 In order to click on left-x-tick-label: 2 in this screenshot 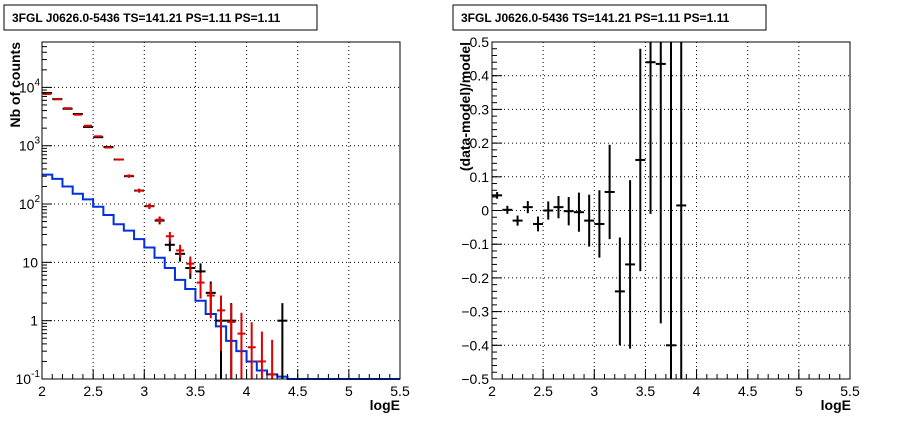, I will do `click(42, 391)`.